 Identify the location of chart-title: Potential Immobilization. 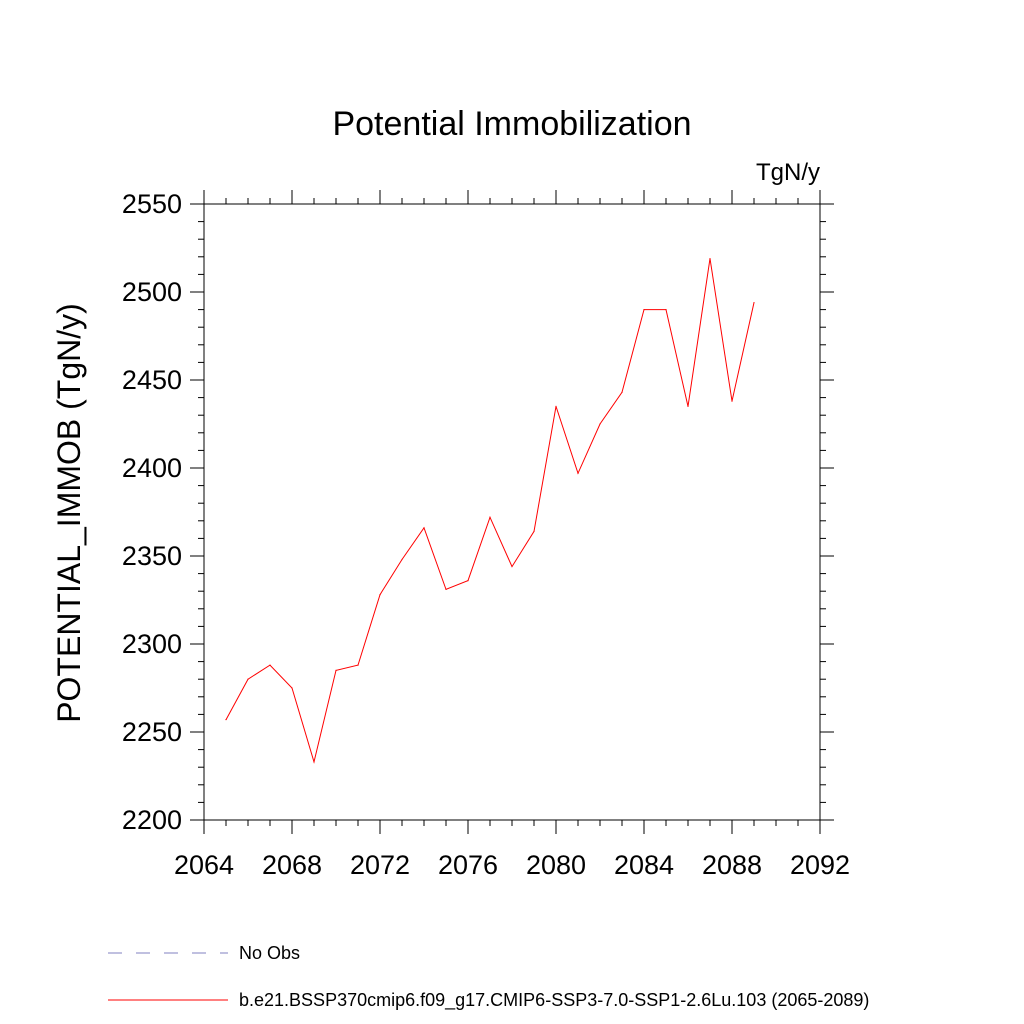
(511, 124).